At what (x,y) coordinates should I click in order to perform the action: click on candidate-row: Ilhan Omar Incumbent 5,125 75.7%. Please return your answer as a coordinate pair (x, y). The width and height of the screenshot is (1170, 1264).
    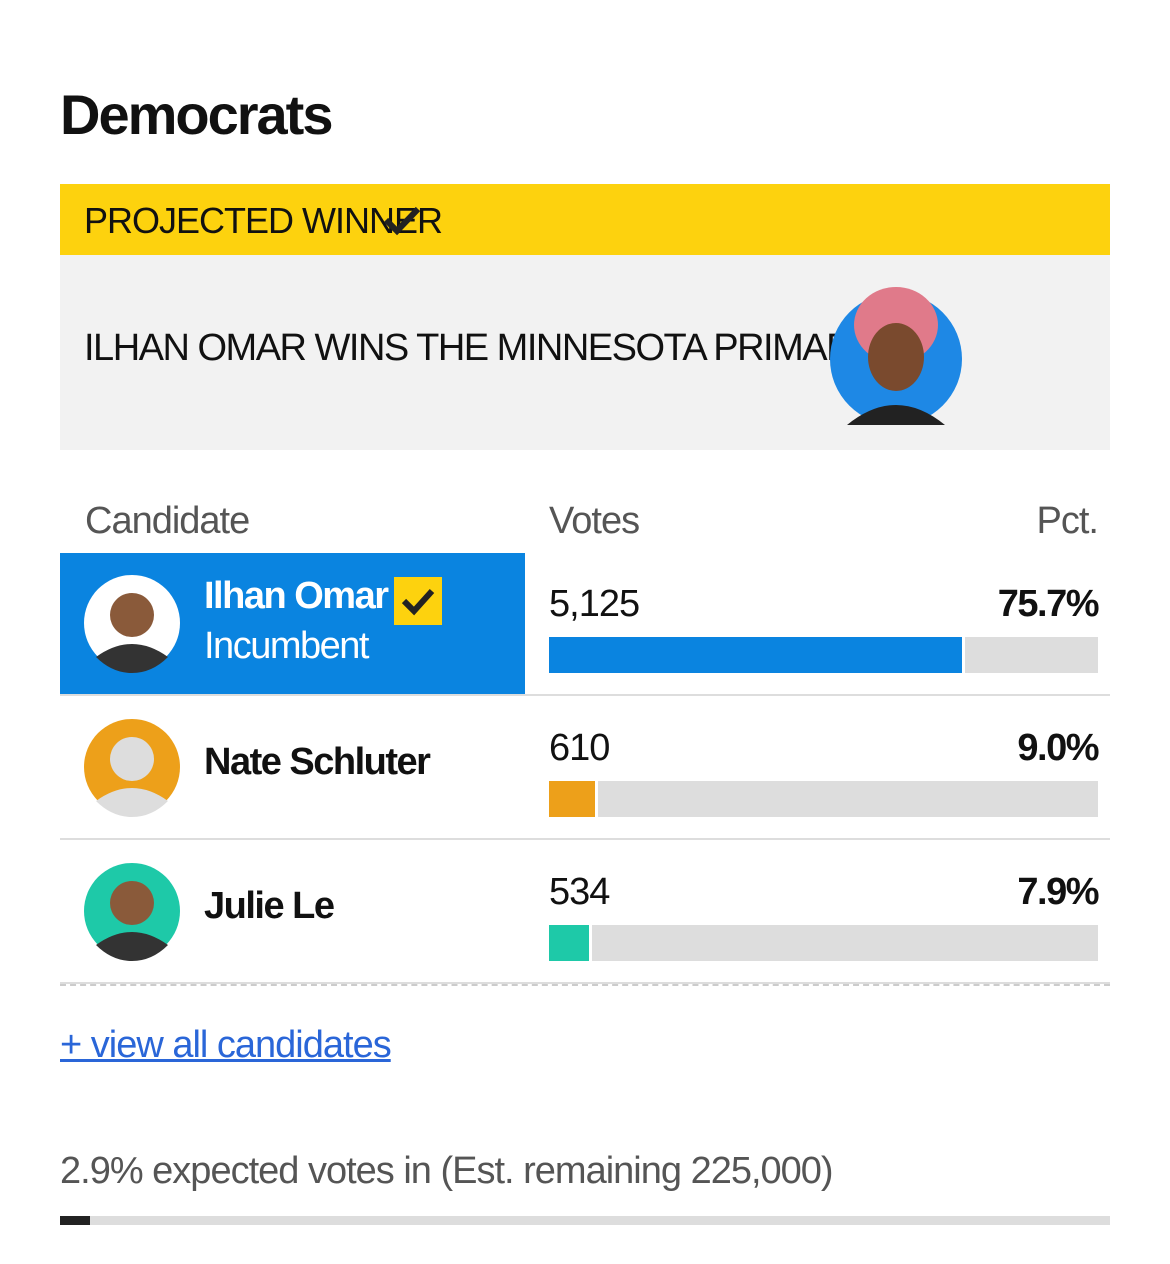
    Looking at the image, I should click on (585, 624).